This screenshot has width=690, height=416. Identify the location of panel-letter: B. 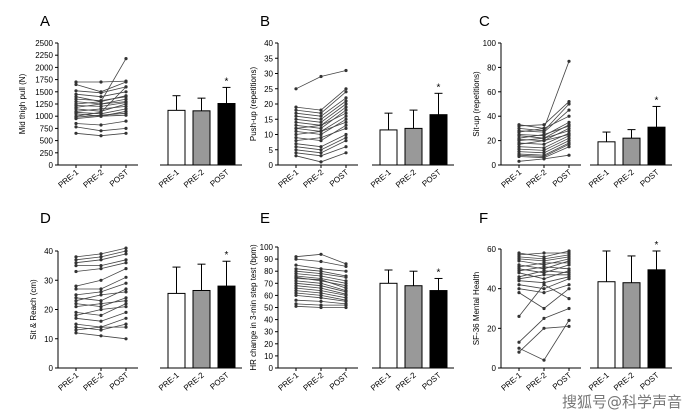
(265, 21).